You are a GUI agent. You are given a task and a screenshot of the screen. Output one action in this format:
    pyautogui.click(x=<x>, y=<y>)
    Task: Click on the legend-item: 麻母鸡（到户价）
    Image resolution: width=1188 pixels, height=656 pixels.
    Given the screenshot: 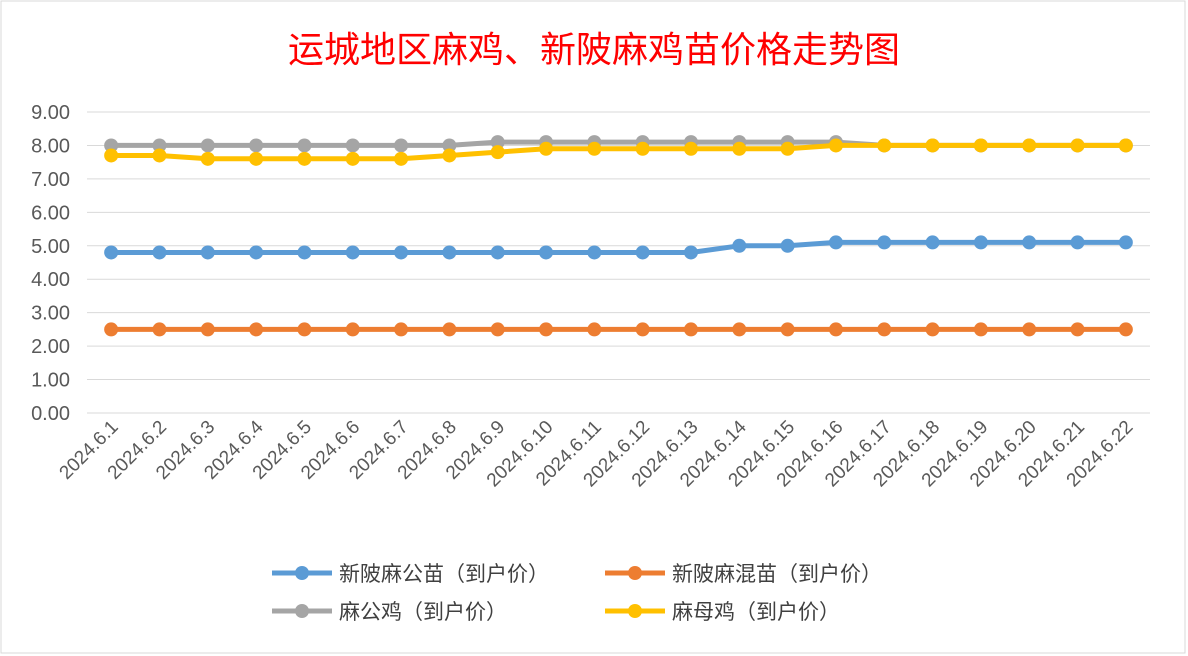 What is the action you would take?
    pyautogui.click(x=722, y=612)
    